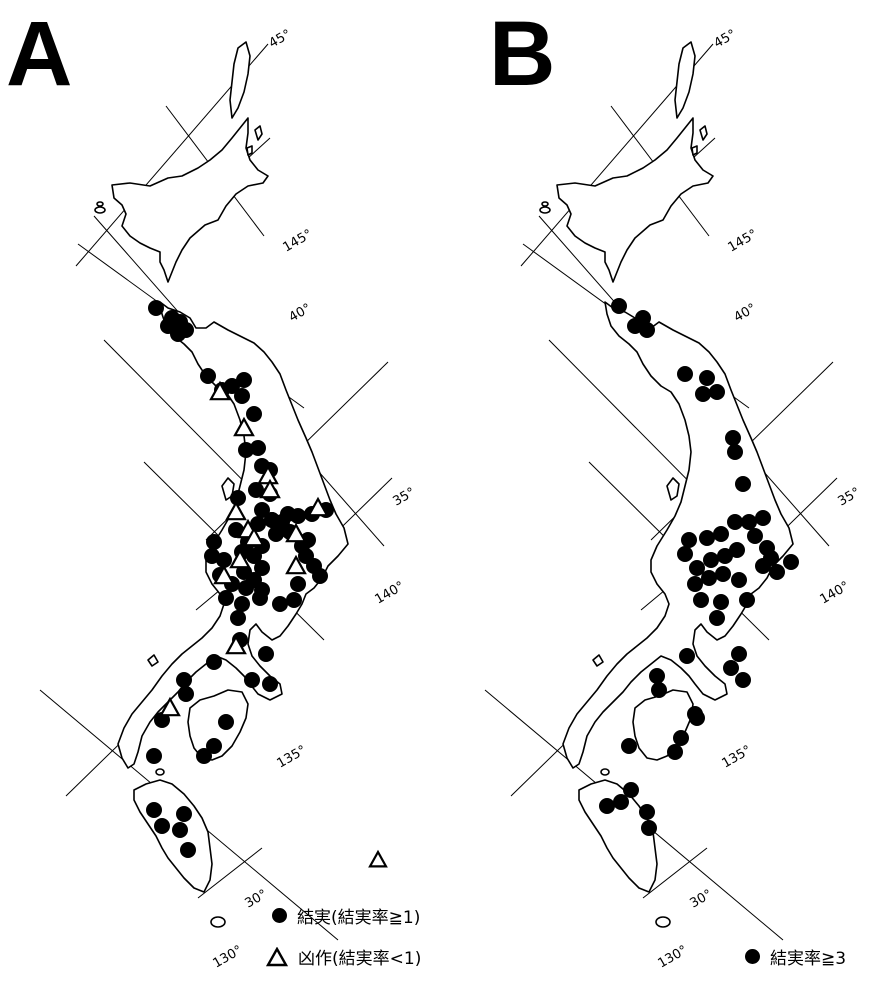 Image resolution: width=890 pixels, height=982 pixels. I want to click on legend-label: 凶作(結実率<1), so click(360, 959).